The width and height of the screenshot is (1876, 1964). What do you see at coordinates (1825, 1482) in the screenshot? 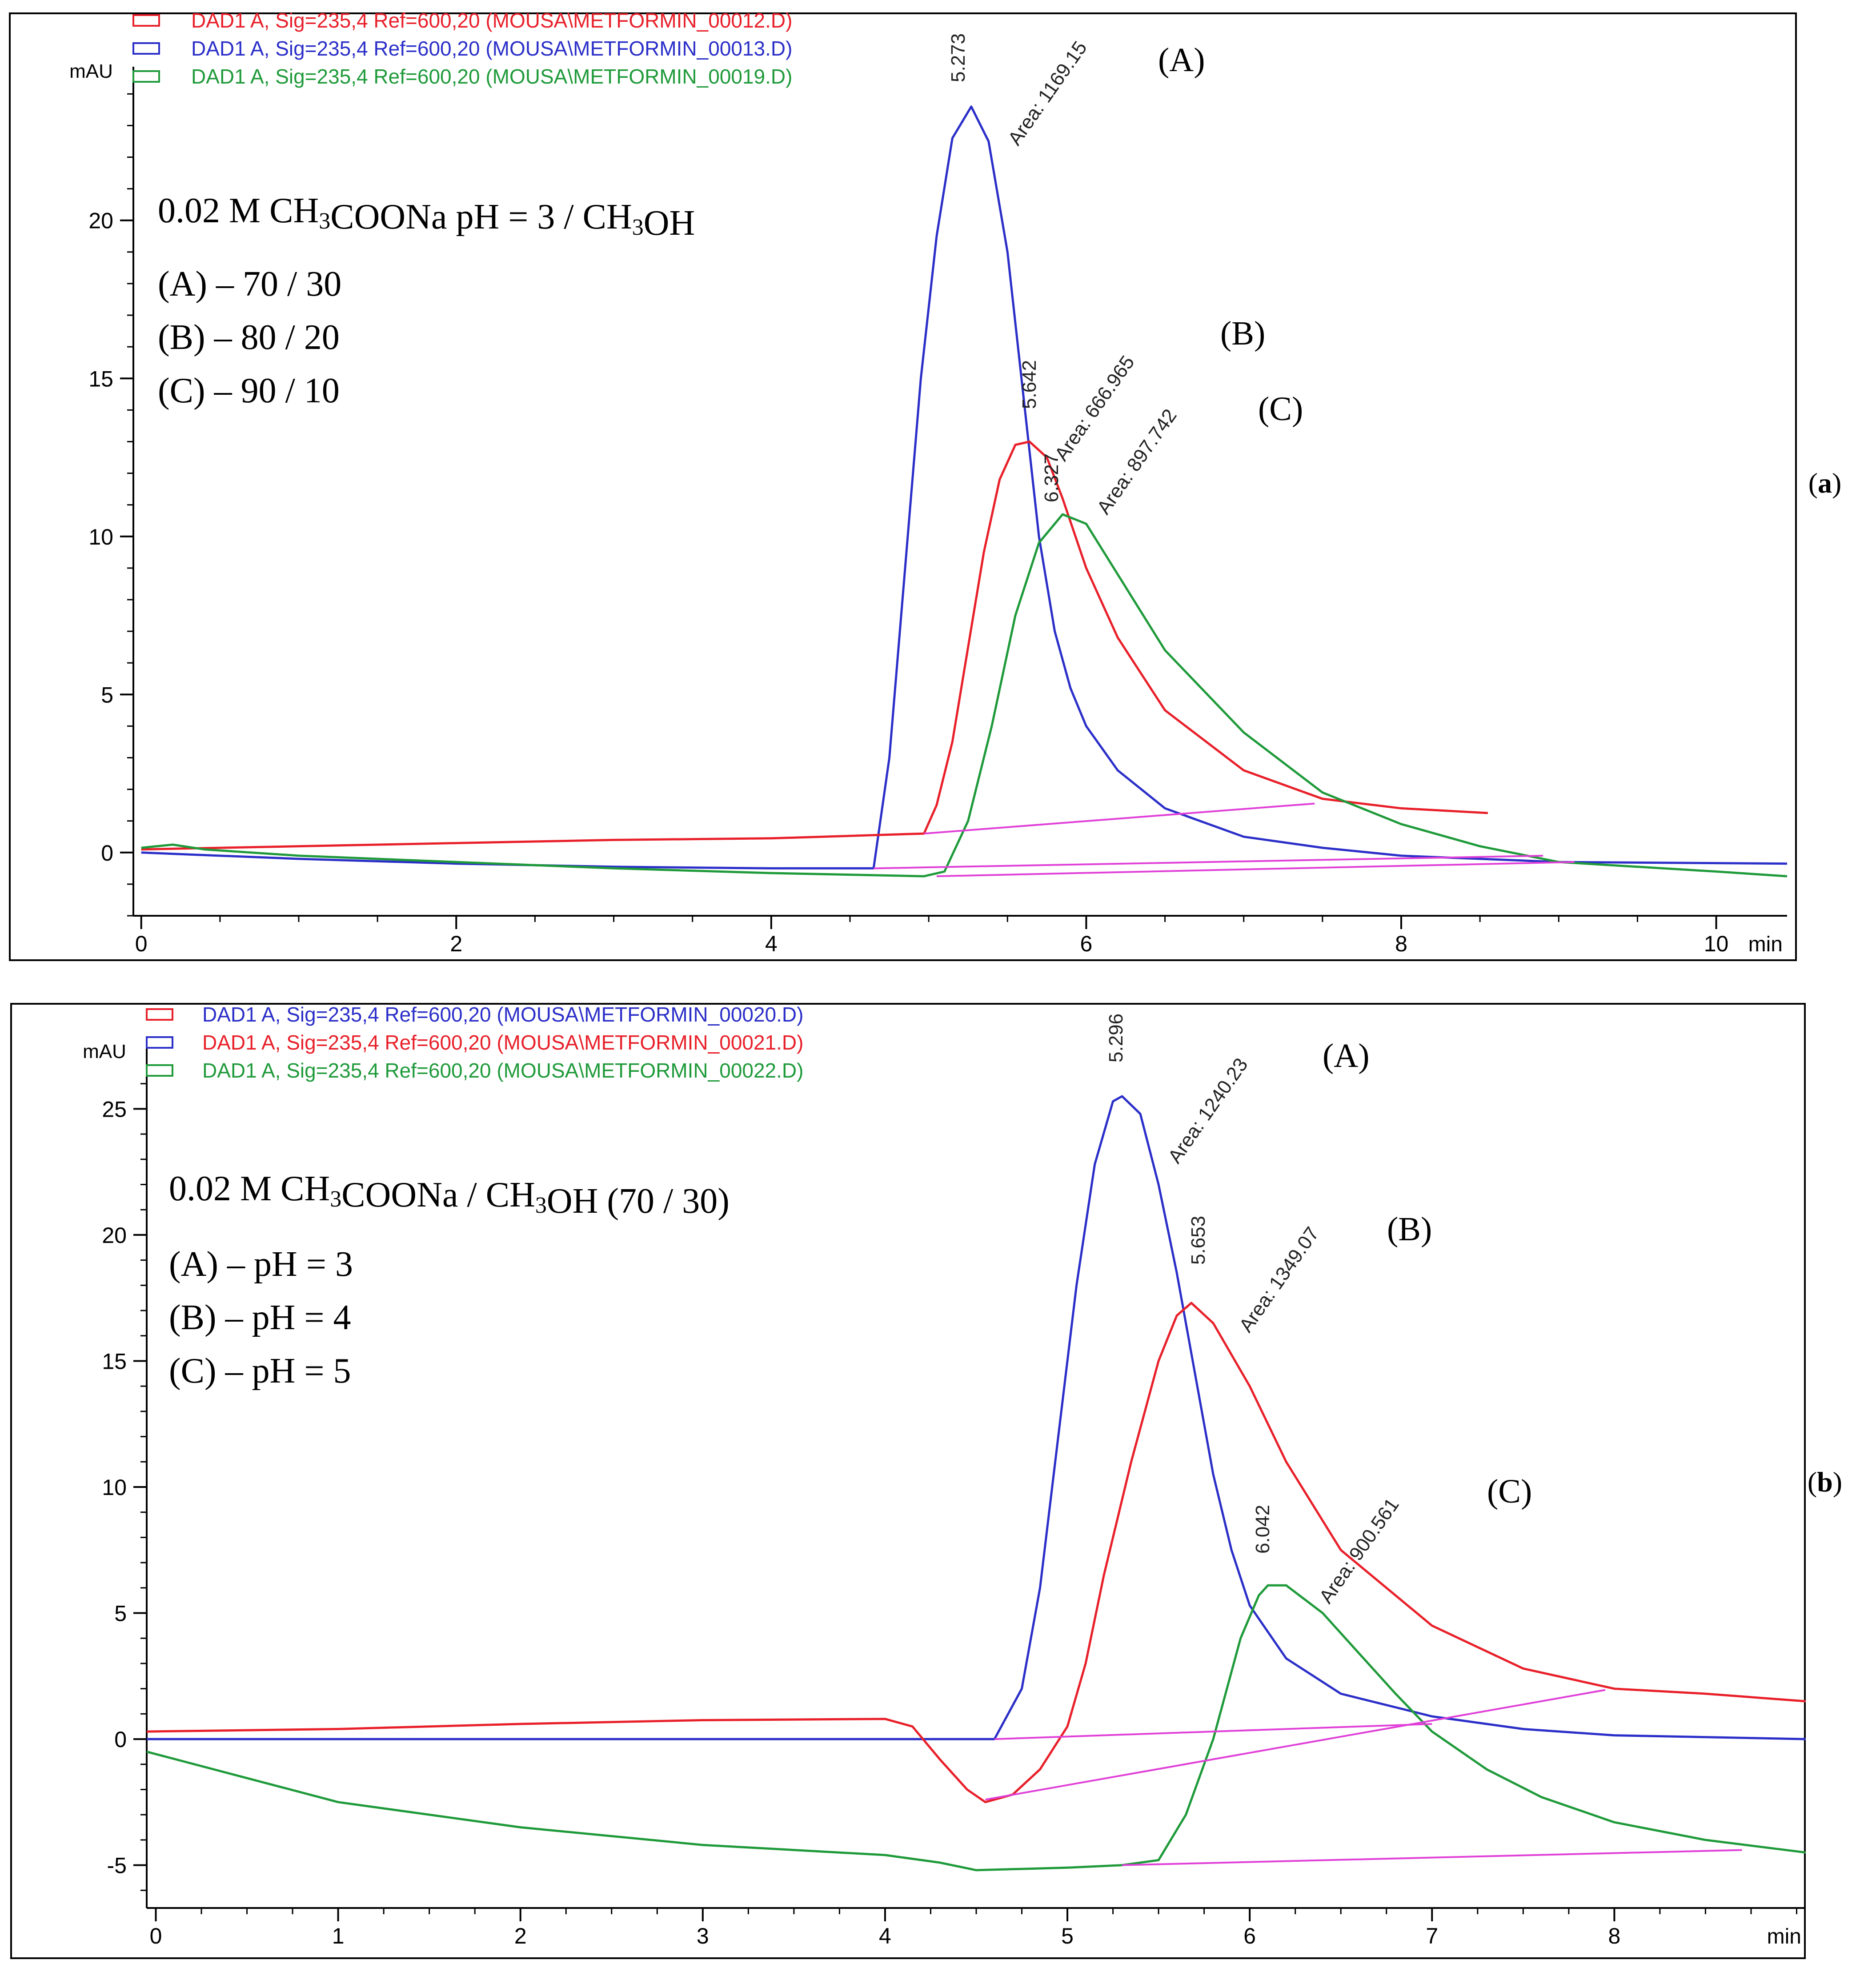
I see `panel-label-b: (b)` at bounding box center [1825, 1482].